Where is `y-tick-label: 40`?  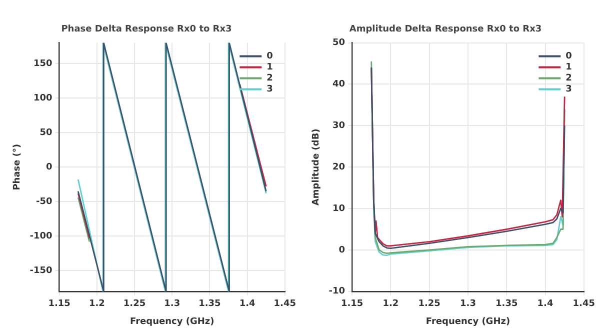 y-tick-label: 40 is located at coordinates (339, 85).